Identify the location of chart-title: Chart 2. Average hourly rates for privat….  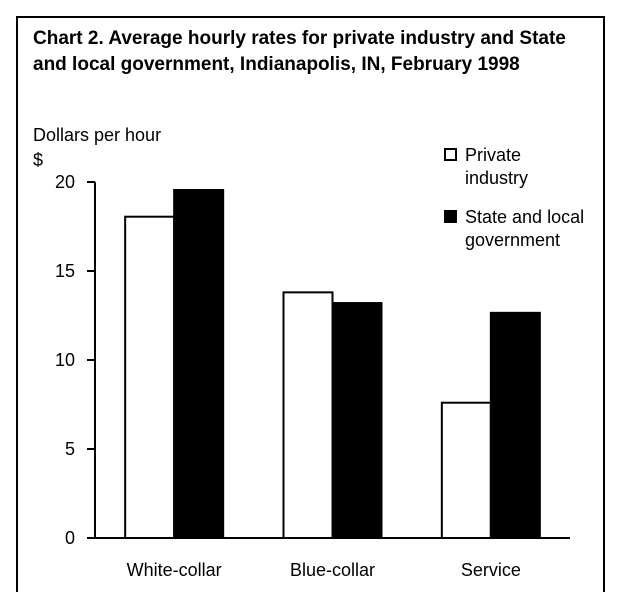
(299, 51).